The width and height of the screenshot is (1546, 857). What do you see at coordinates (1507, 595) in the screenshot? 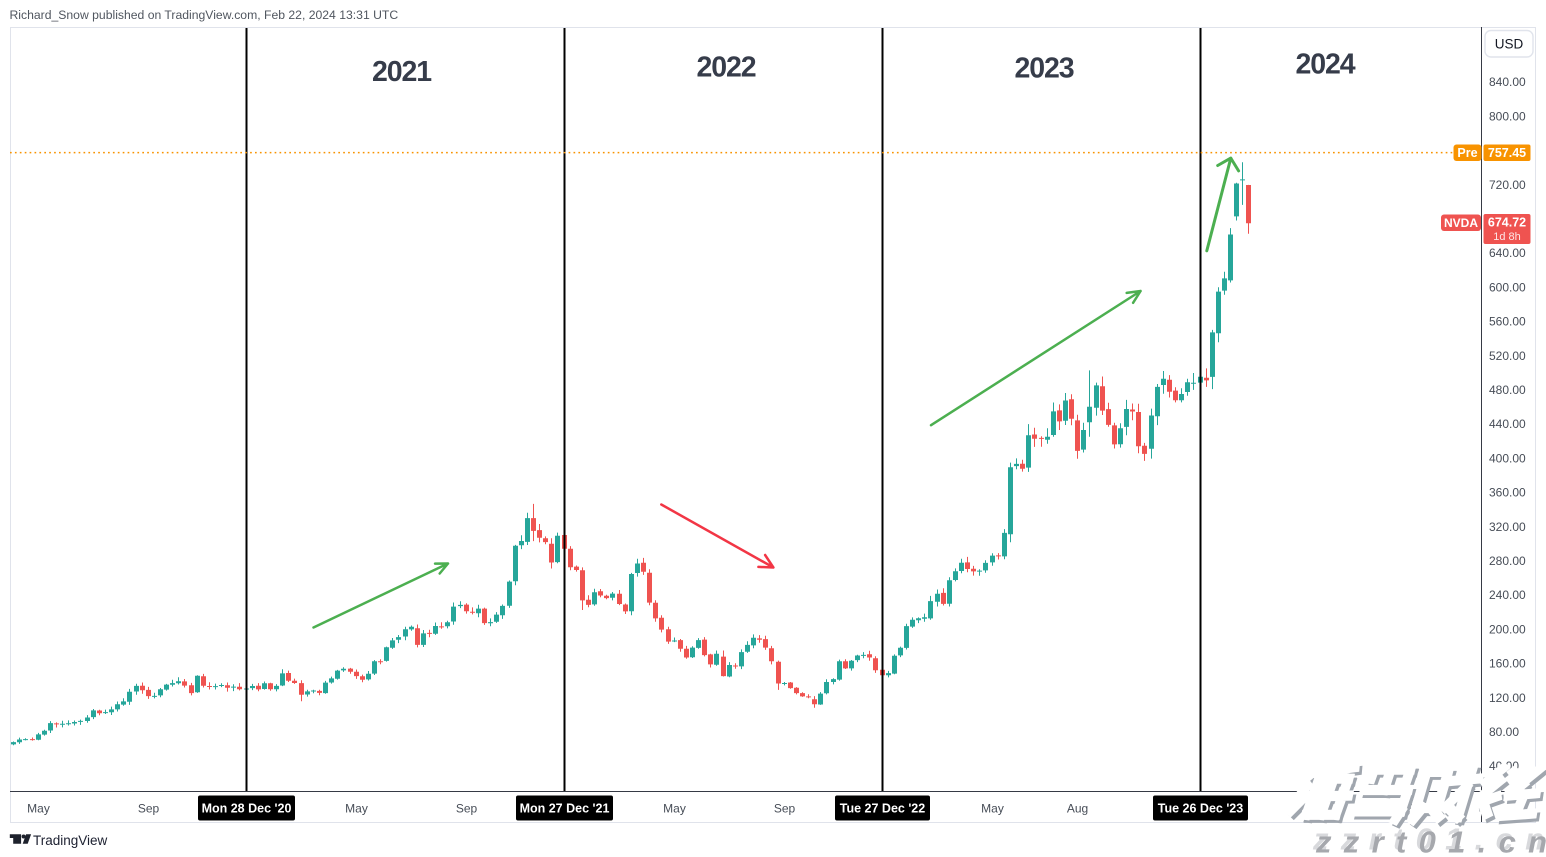
I see `svg-text: 240.00` at bounding box center [1507, 595].